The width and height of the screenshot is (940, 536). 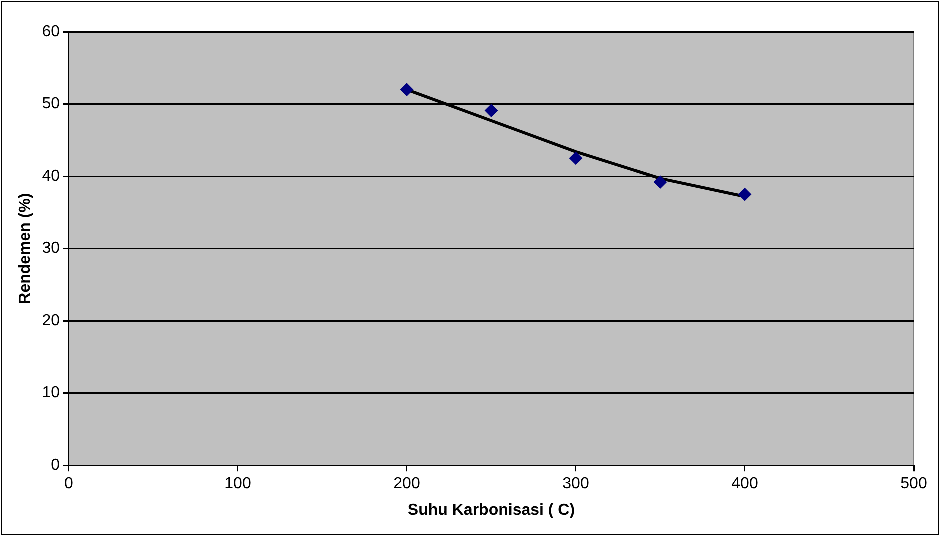 What do you see at coordinates (492, 510) in the screenshot?
I see `x-axis-title: Suhu Karbonisasi ( C)` at bounding box center [492, 510].